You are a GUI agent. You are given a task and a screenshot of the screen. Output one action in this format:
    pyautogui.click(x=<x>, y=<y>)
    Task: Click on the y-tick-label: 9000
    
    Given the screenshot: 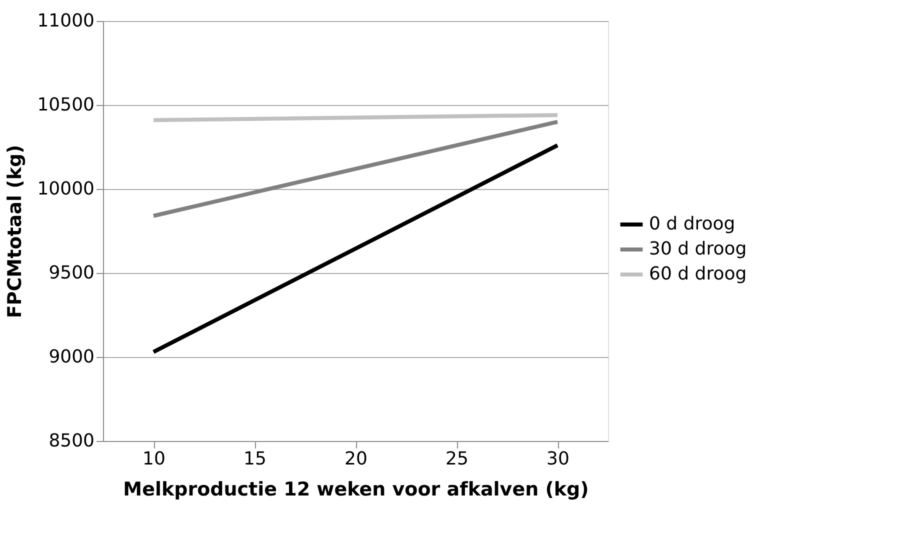 What is the action you would take?
    pyautogui.click(x=71, y=357)
    